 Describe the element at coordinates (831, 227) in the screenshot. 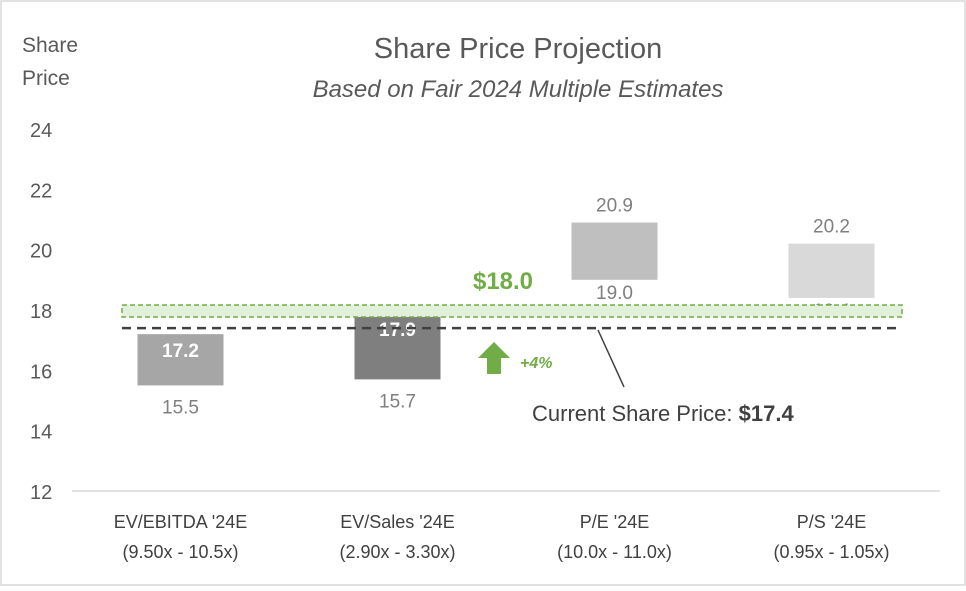

I see `bar-high-label: 20.2` at that location.